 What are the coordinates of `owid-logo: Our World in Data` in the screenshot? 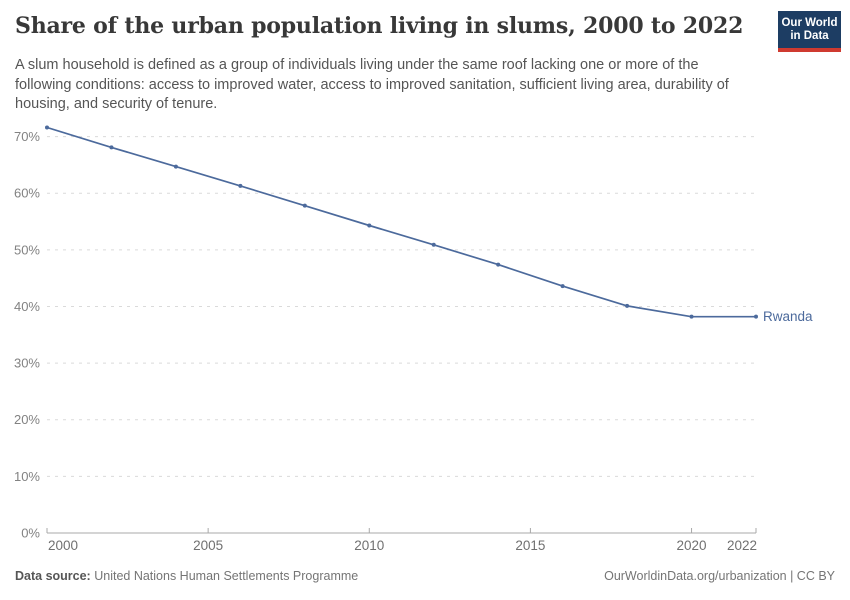 It's located at (809, 31).